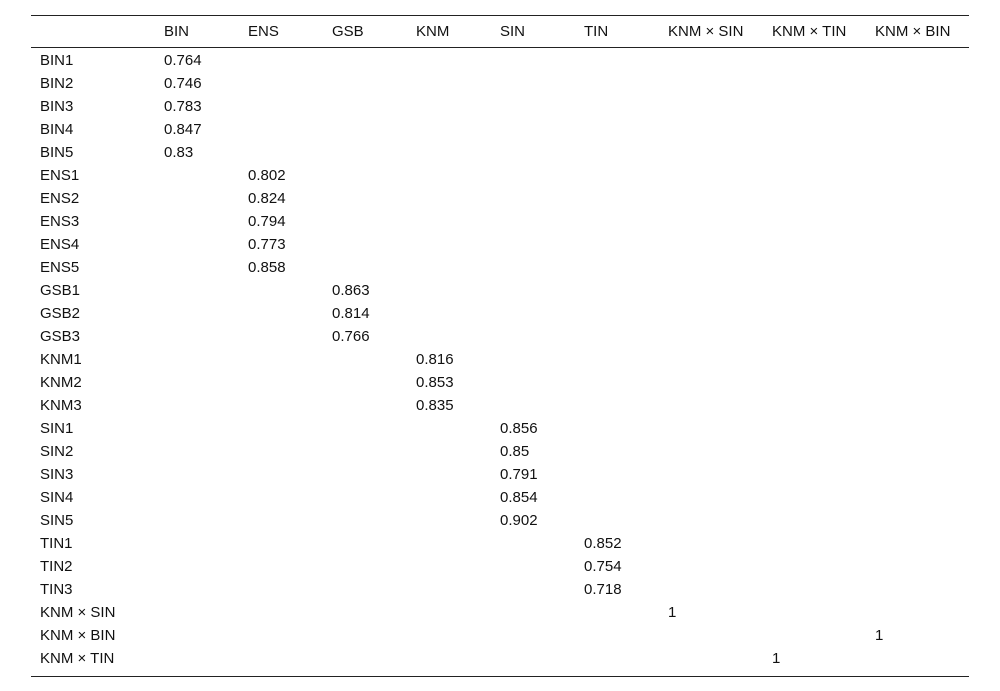  Describe the element at coordinates (879, 635) in the screenshot. I see `cell-value: 1` at that location.